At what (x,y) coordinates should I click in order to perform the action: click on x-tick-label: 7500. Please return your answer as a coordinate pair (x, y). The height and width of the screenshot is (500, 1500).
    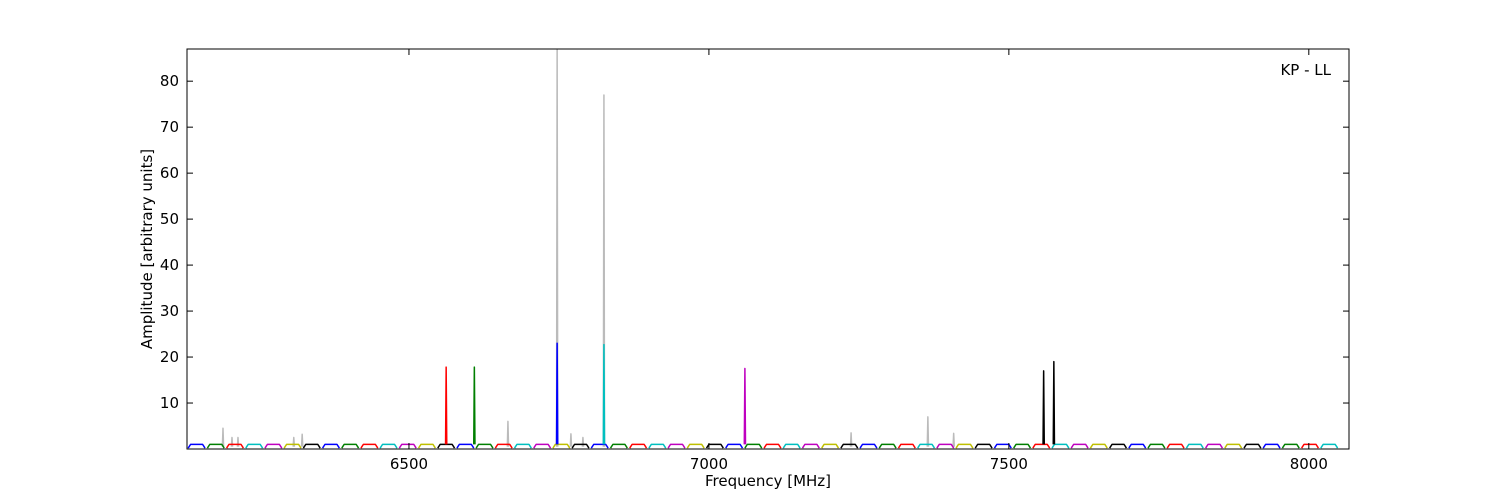
    Looking at the image, I should click on (1009, 464).